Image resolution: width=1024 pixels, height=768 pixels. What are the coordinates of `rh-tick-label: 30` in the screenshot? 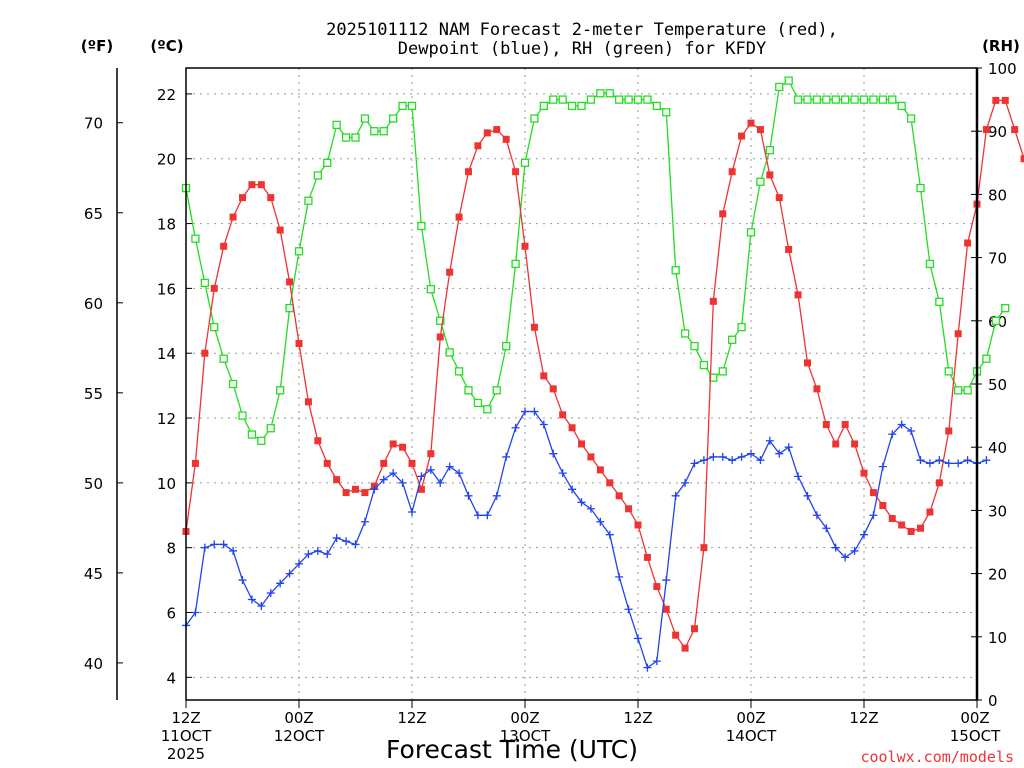 It's located at (997, 511).